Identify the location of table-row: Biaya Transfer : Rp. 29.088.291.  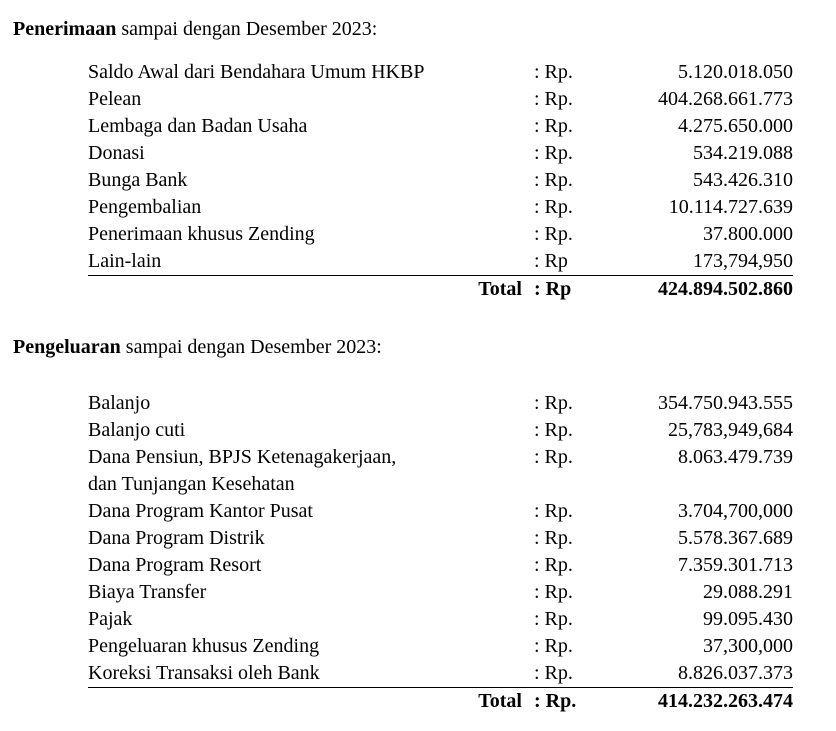
(440, 592).